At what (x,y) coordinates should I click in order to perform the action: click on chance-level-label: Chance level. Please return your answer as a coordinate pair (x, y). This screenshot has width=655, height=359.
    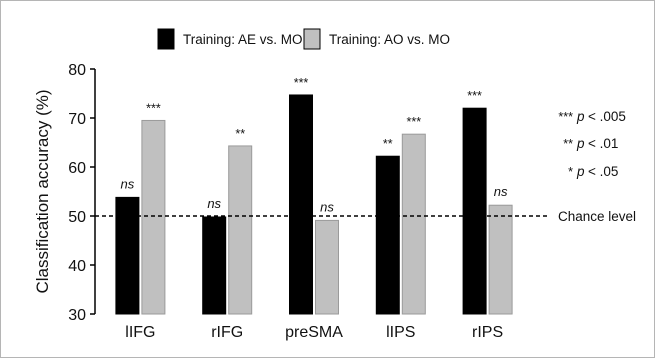
    Looking at the image, I should click on (597, 216).